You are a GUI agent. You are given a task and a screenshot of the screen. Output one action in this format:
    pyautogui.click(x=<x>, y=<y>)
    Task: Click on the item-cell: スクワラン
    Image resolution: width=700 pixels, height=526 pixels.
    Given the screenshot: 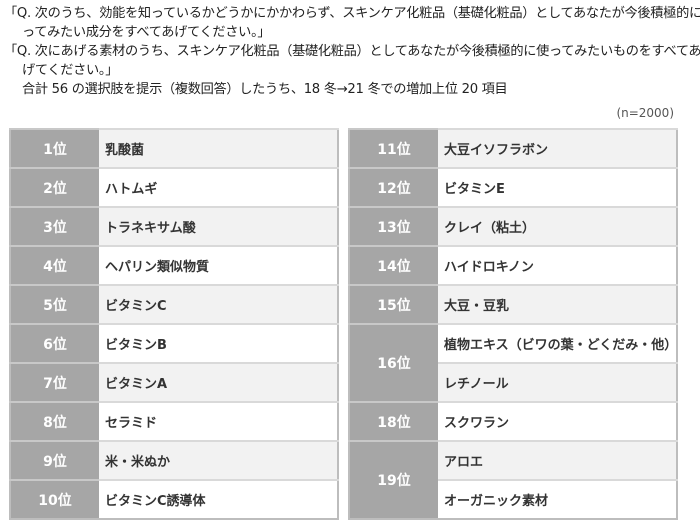 What is the action you would take?
    pyautogui.click(x=557, y=421)
    